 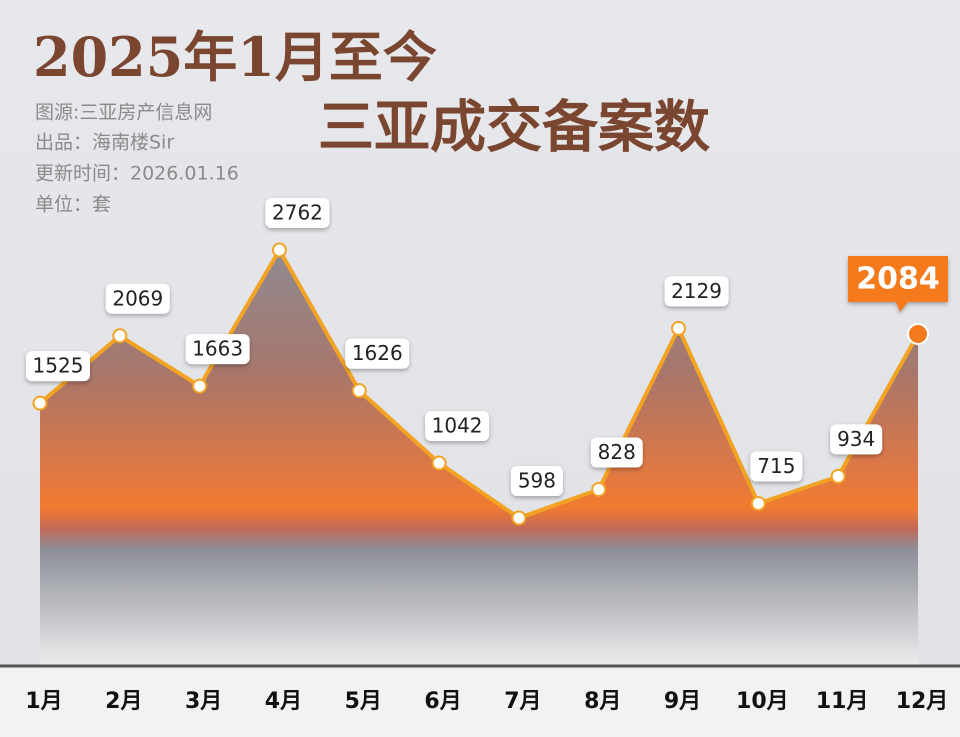 I want to click on data-label: 598, so click(x=537, y=480).